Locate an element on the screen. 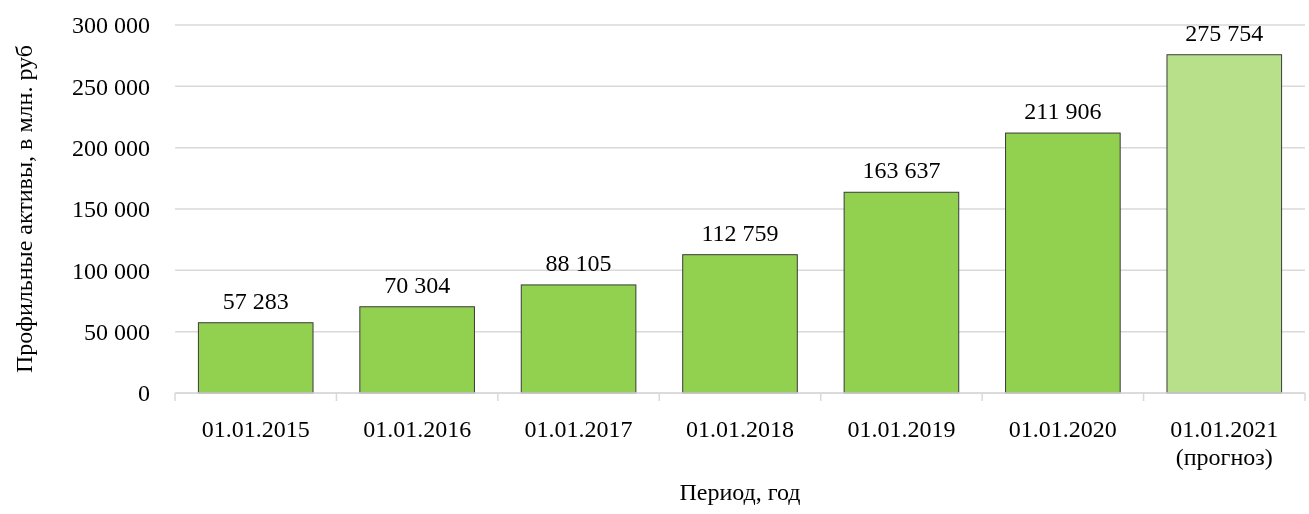 Image resolution: width=1309 pixels, height=514 pixels. data-label: 88 105 is located at coordinates (578, 262).